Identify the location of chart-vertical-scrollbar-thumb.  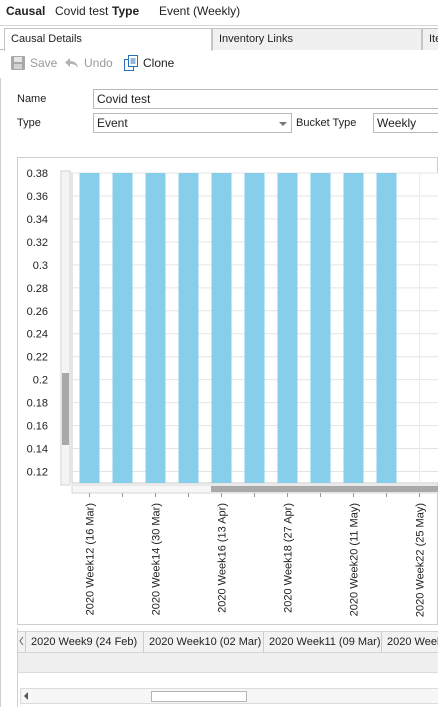
(65, 409).